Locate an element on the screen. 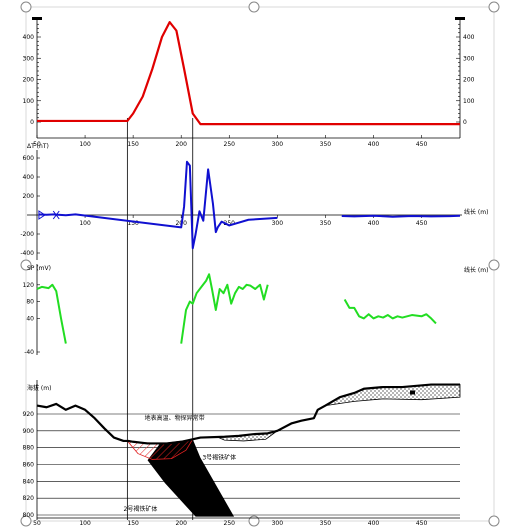 This screenshot has width=505, height=530. top-y-tick-label-right: 300 is located at coordinates (469, 58).